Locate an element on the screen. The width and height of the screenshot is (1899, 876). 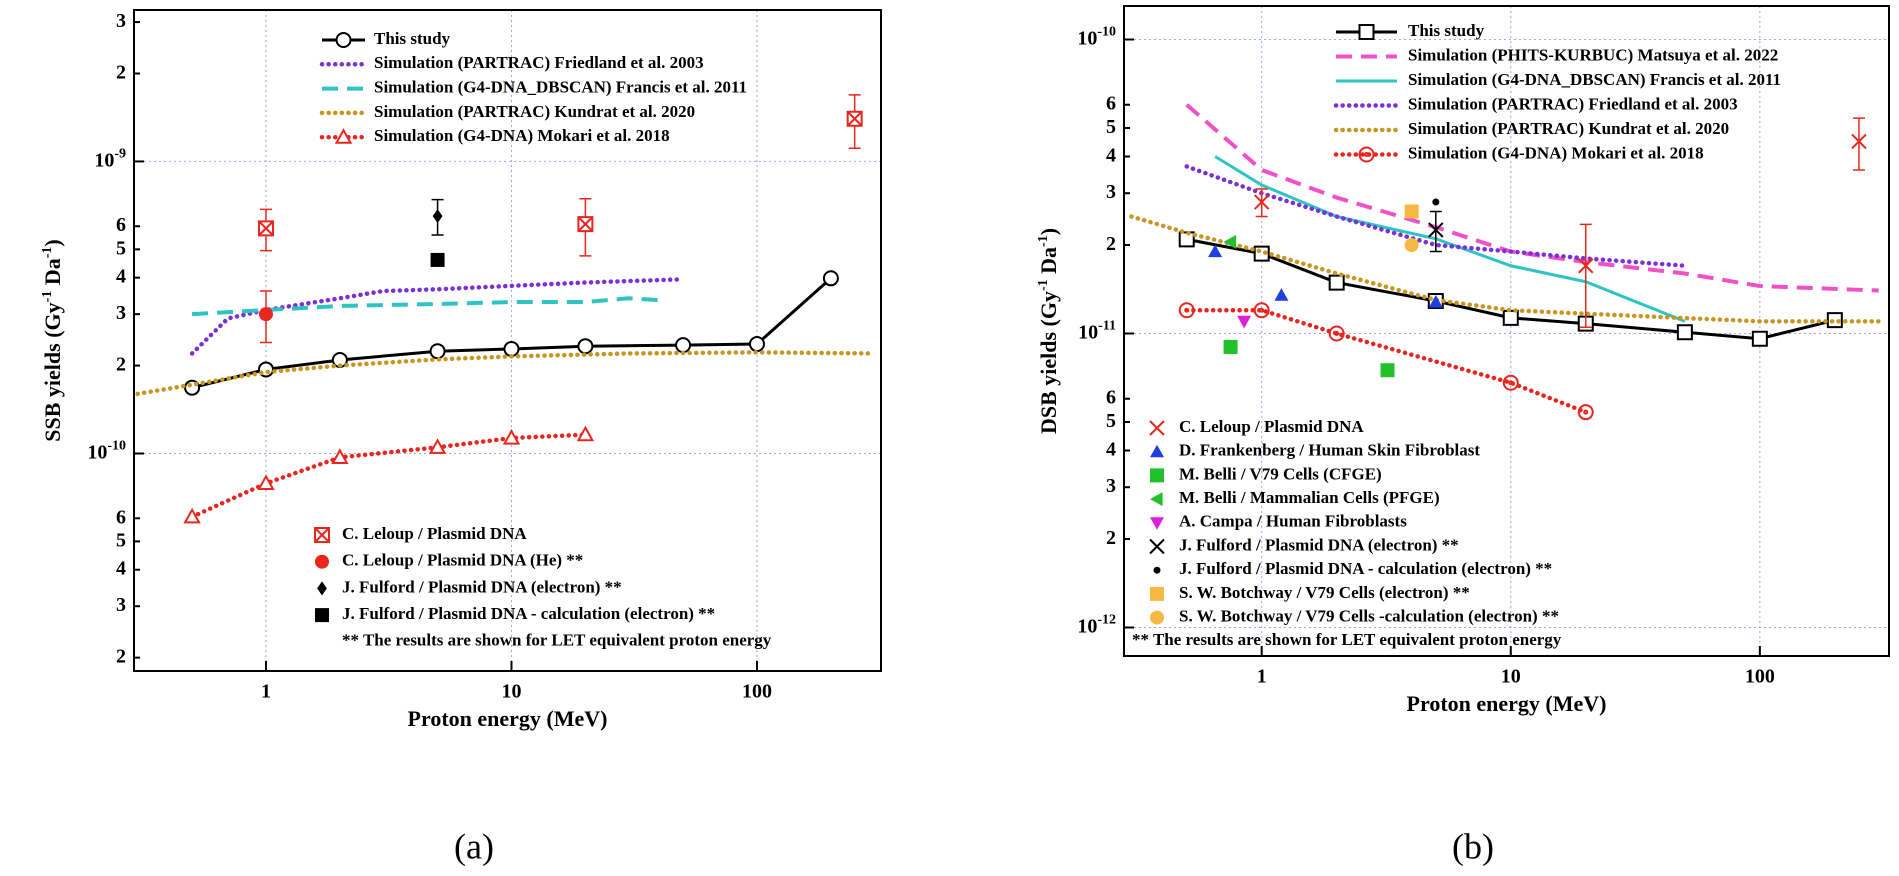
tick-base: 2 is located at coordinates (1111, 538).